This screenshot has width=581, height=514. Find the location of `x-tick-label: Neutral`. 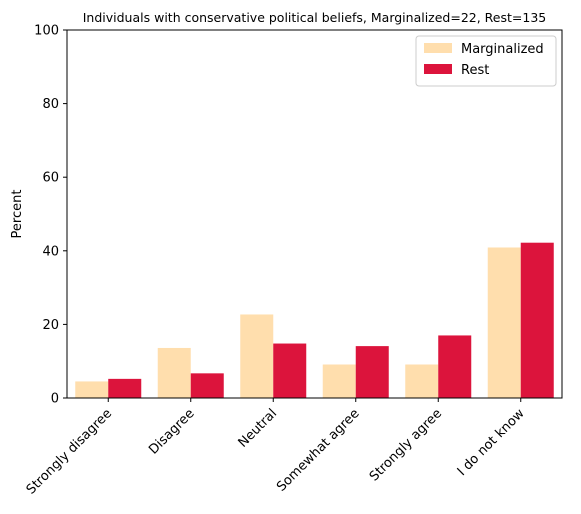

x-tick-label: Neutral is located at coordinates (258, 428).